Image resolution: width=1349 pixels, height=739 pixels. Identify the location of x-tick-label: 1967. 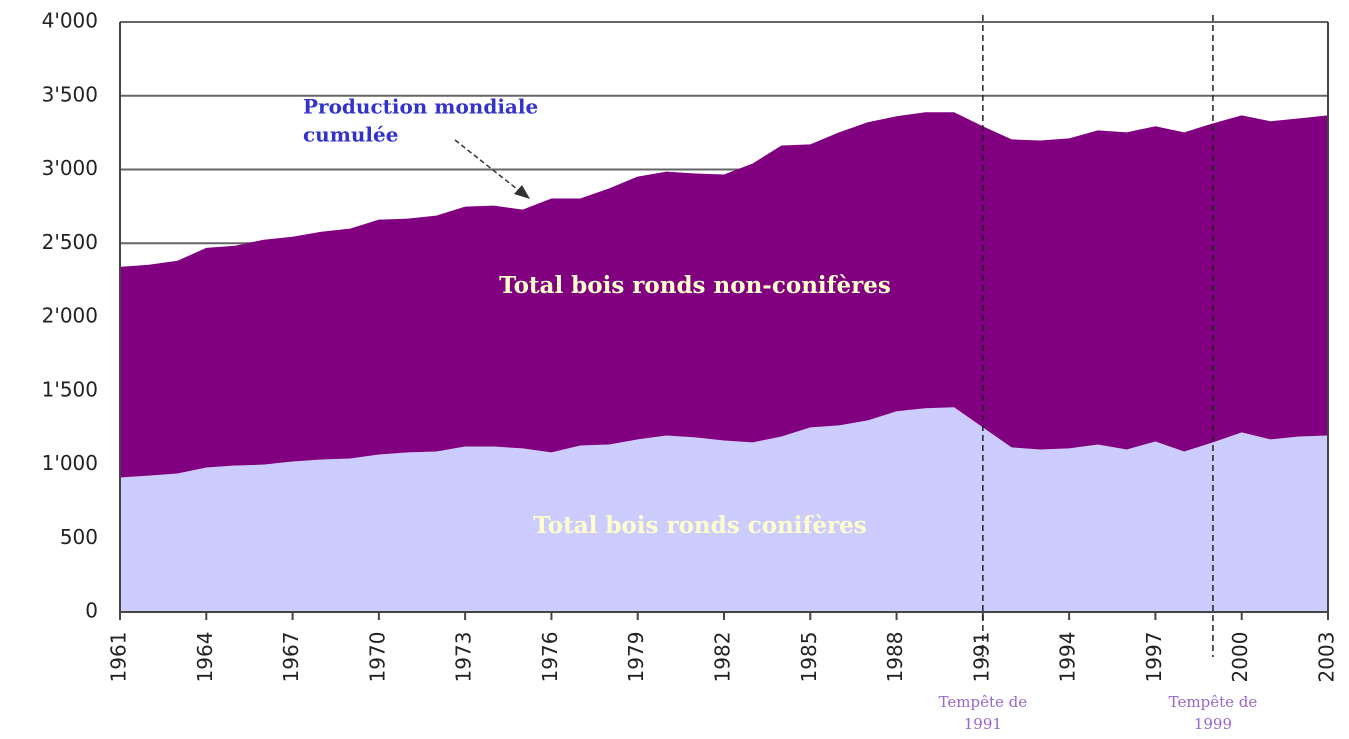
(291, 657).